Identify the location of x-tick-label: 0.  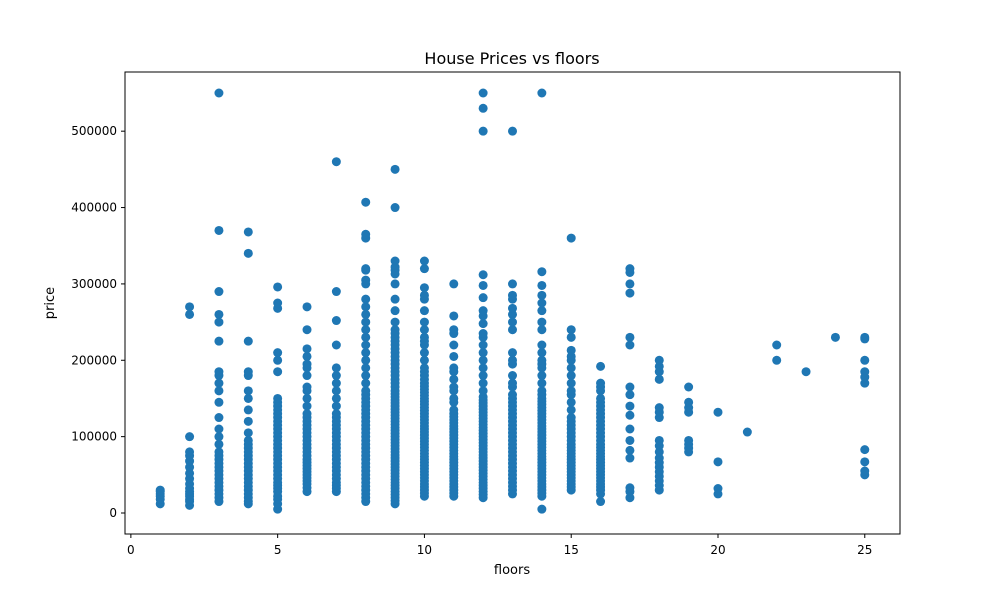
(131, 550).